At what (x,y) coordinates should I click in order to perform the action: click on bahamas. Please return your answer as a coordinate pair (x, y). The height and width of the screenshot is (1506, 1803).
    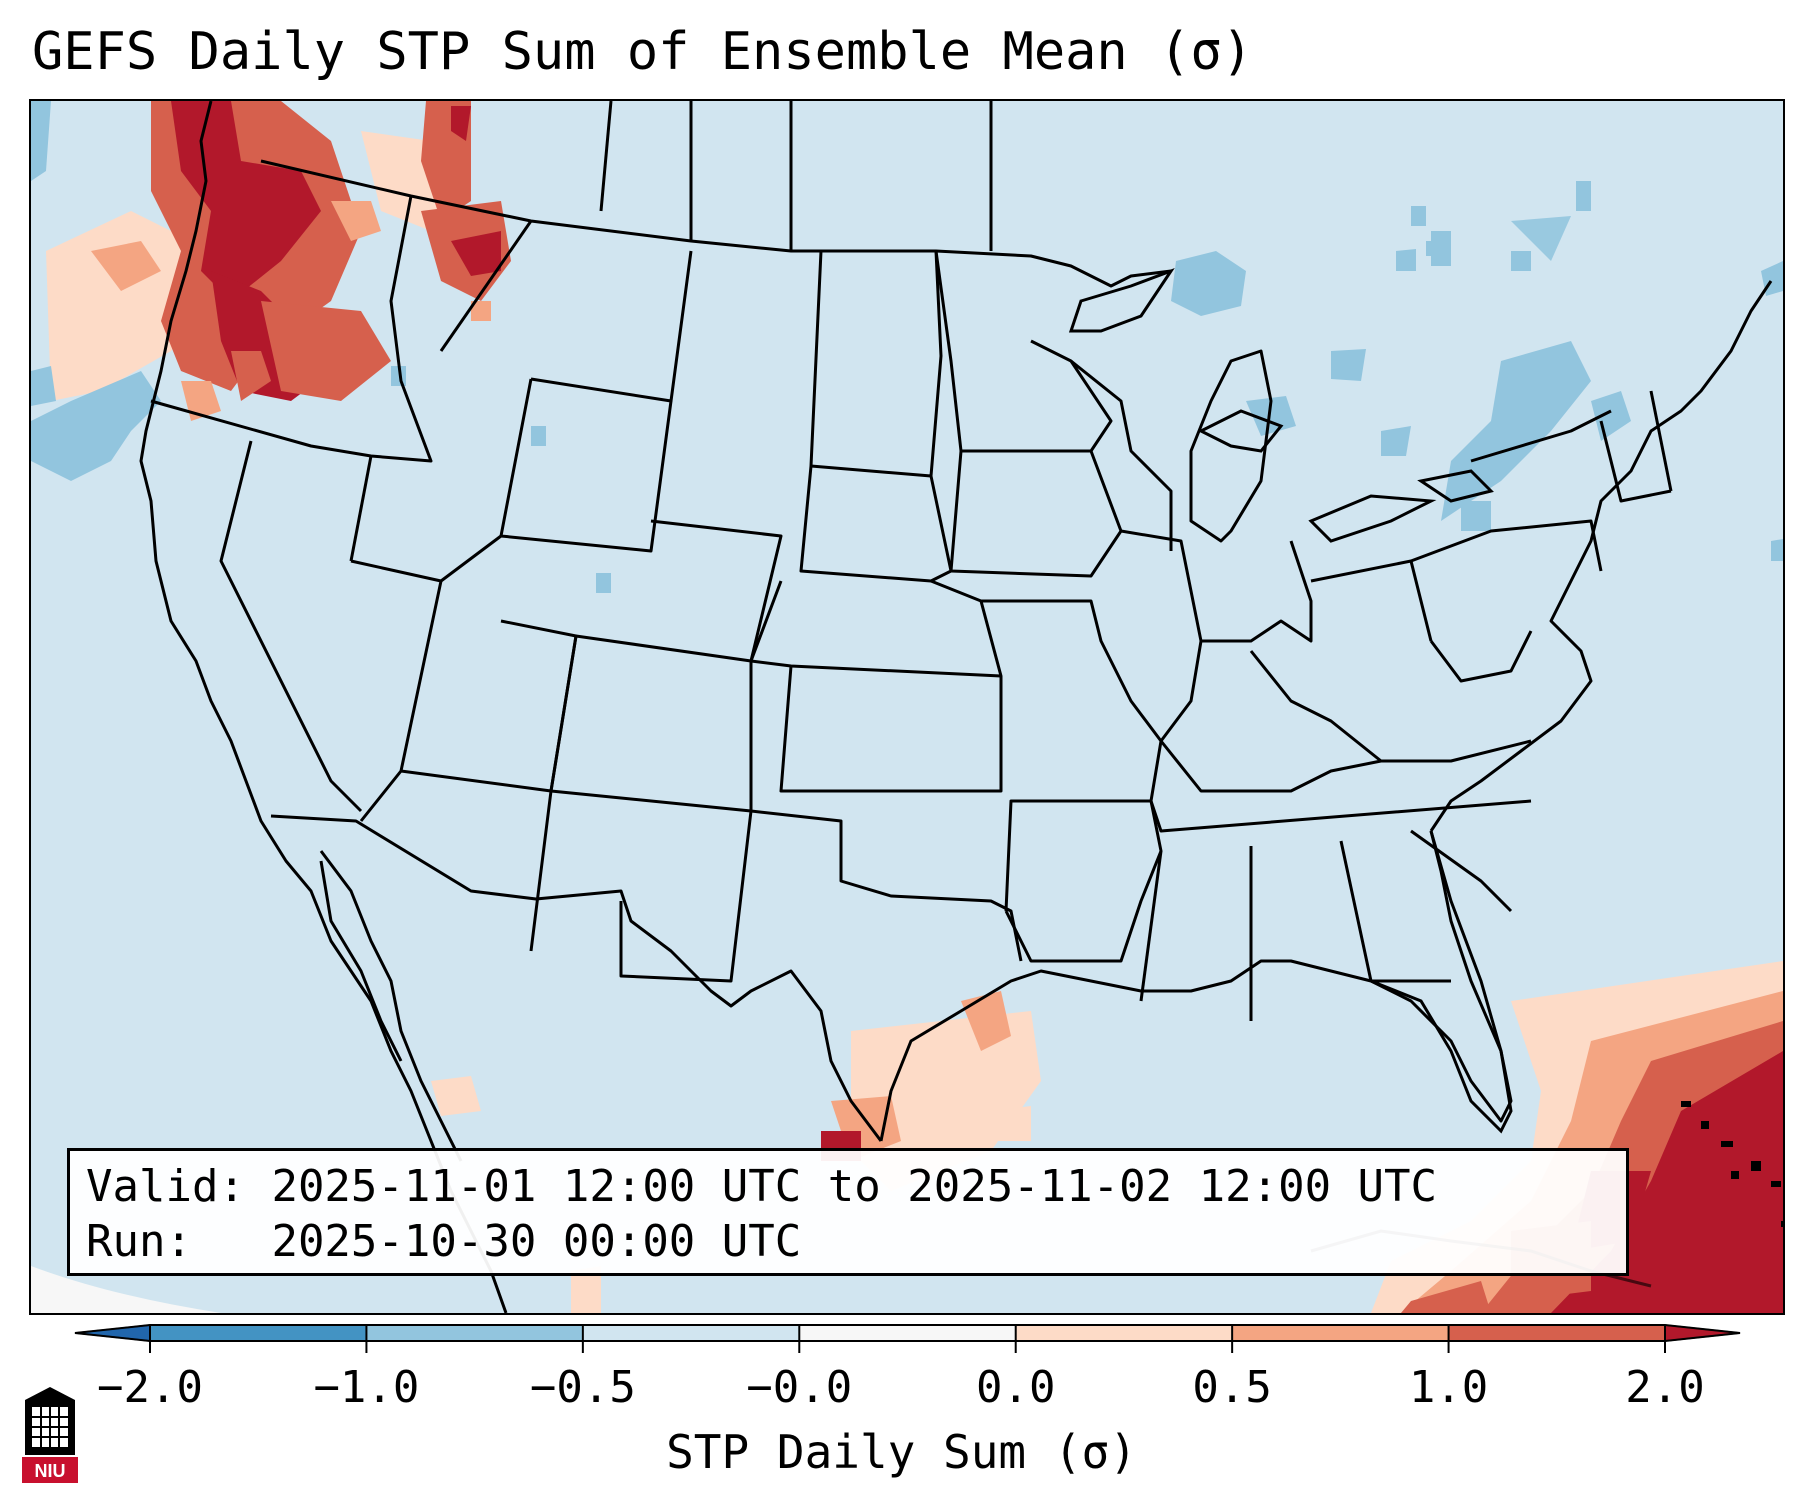
    Looking at the image, I should click on (1732, 1164).